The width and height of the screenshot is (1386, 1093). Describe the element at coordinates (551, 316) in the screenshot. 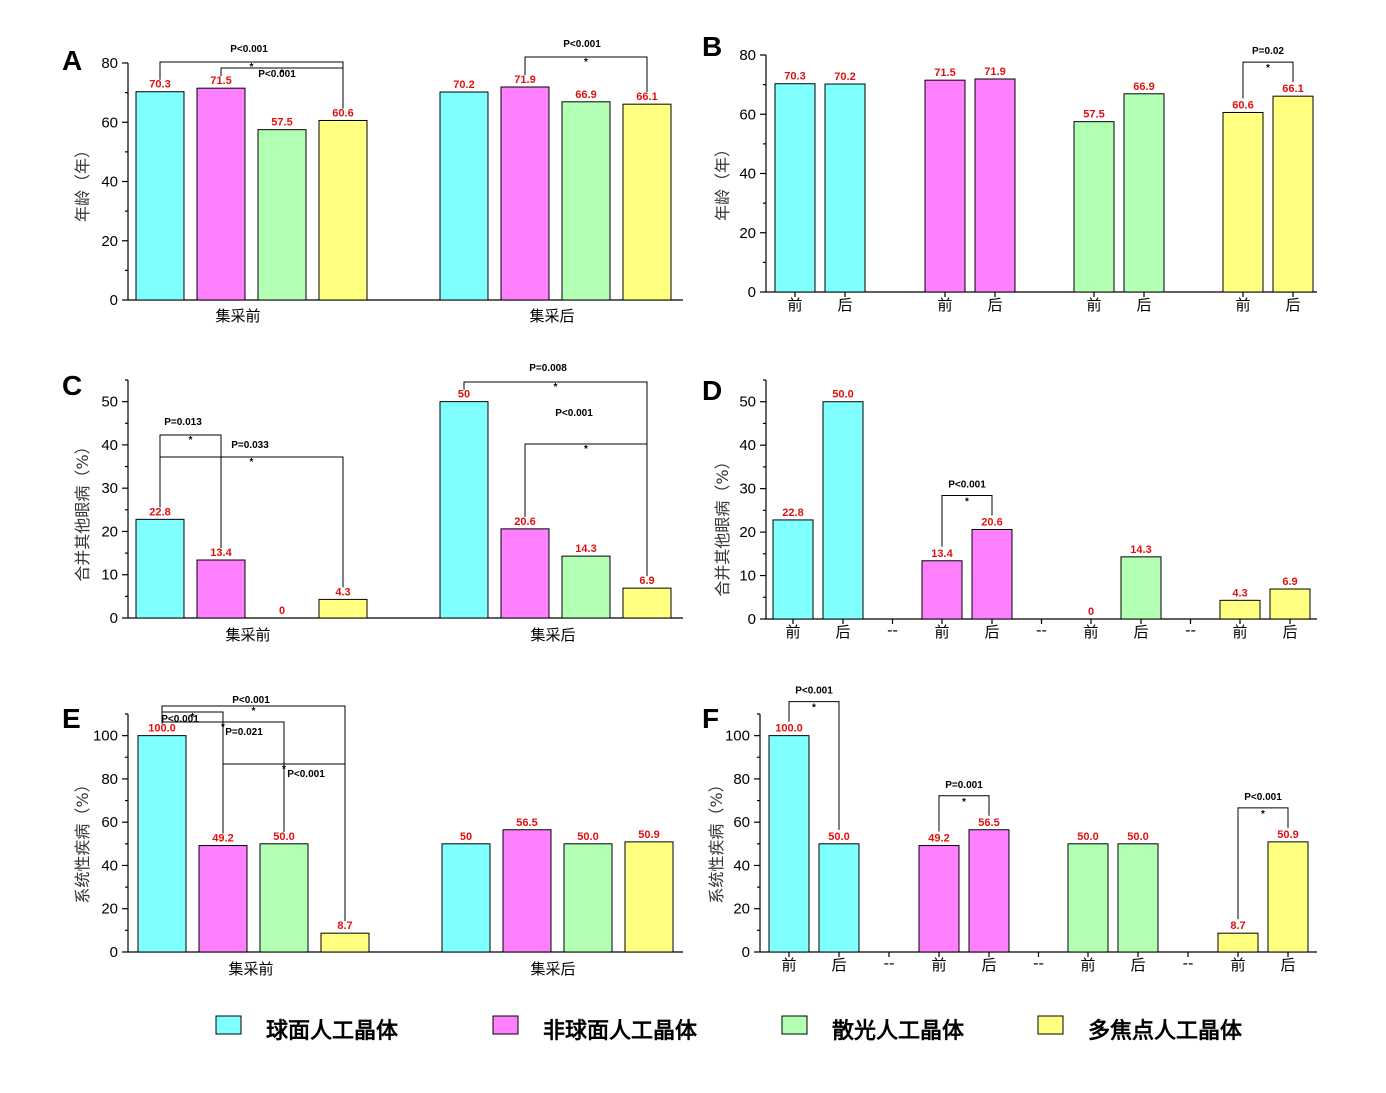

I see `panel-a-category-label: 集采后` at that location.